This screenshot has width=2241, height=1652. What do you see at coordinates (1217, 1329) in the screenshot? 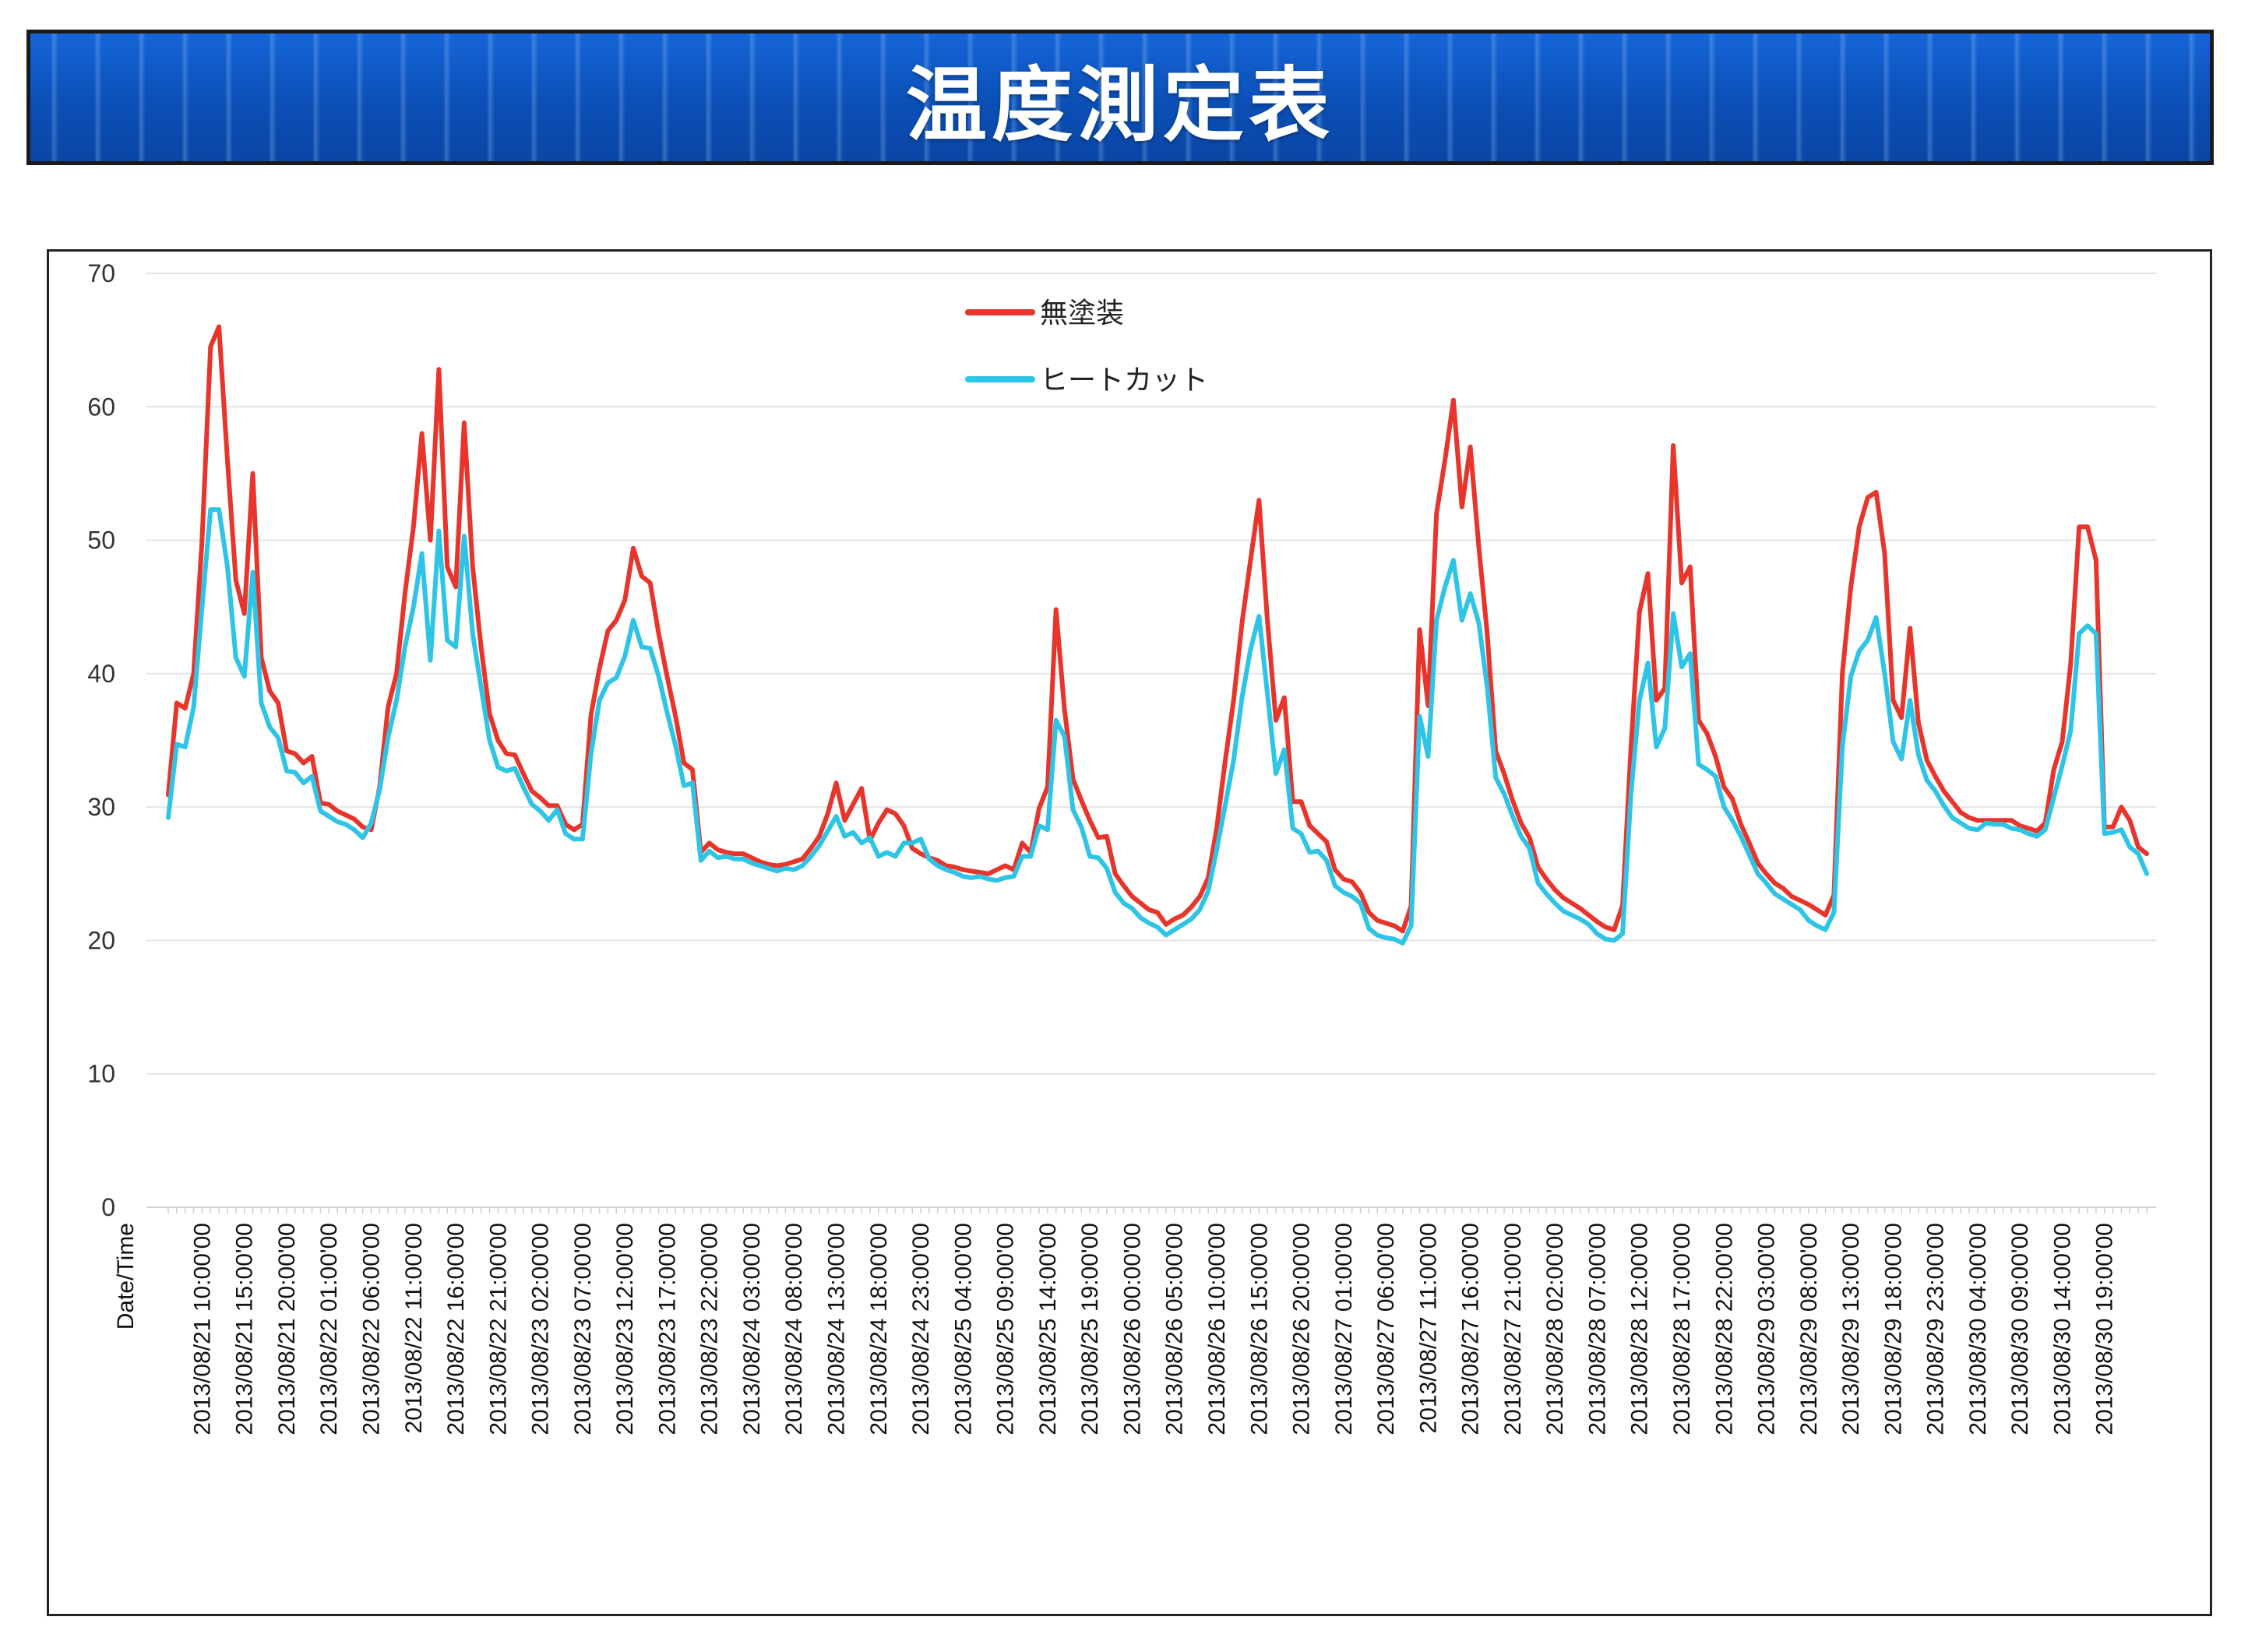
I see `x-tick-label: 2013/08/26 10:00'00` at bounding box center [1217, 1329].